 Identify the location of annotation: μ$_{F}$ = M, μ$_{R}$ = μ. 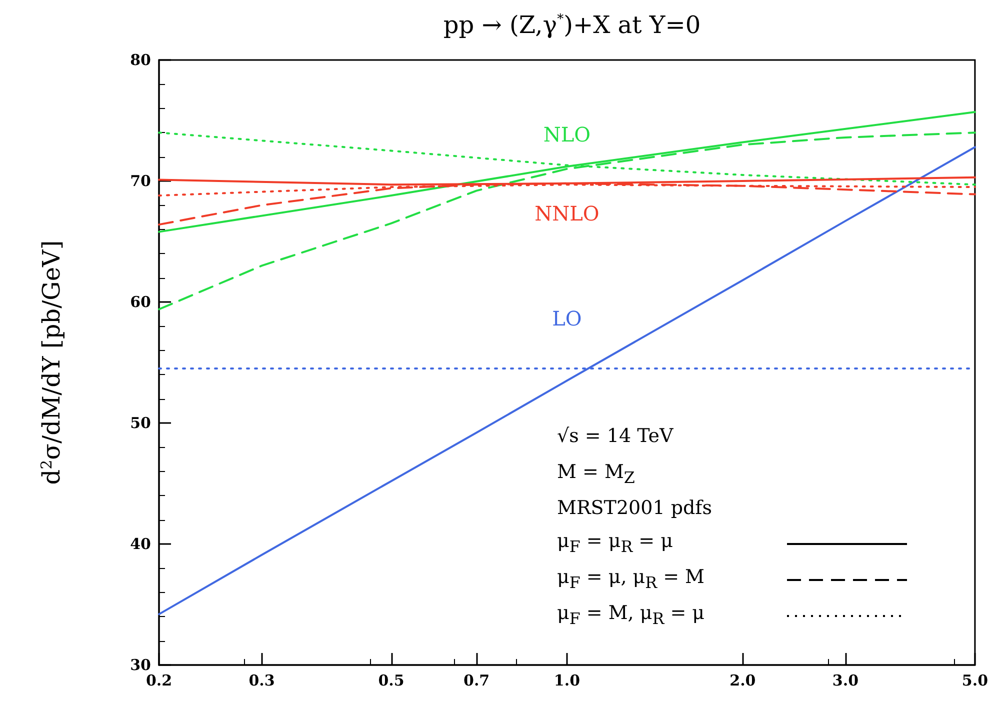
(631, 615).